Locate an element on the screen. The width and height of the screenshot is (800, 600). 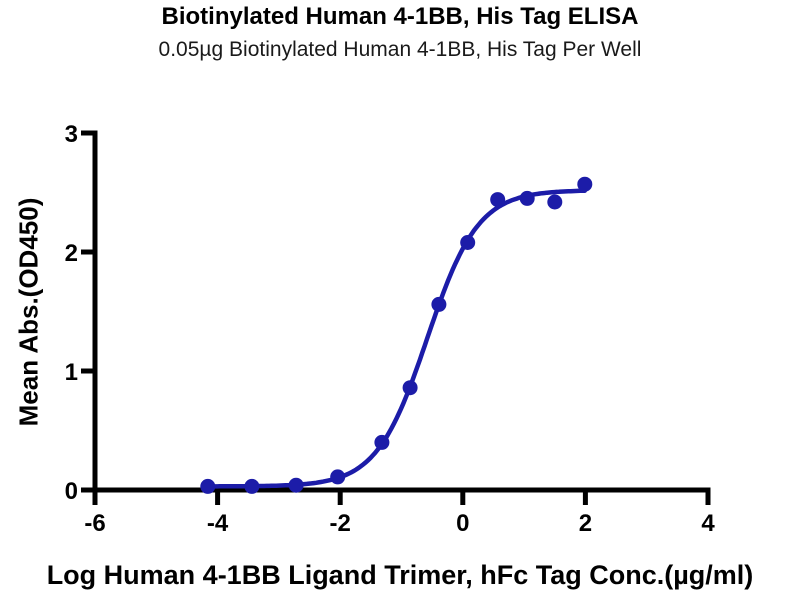
y-tick-label: 1 is located at coordinates (71, 372).